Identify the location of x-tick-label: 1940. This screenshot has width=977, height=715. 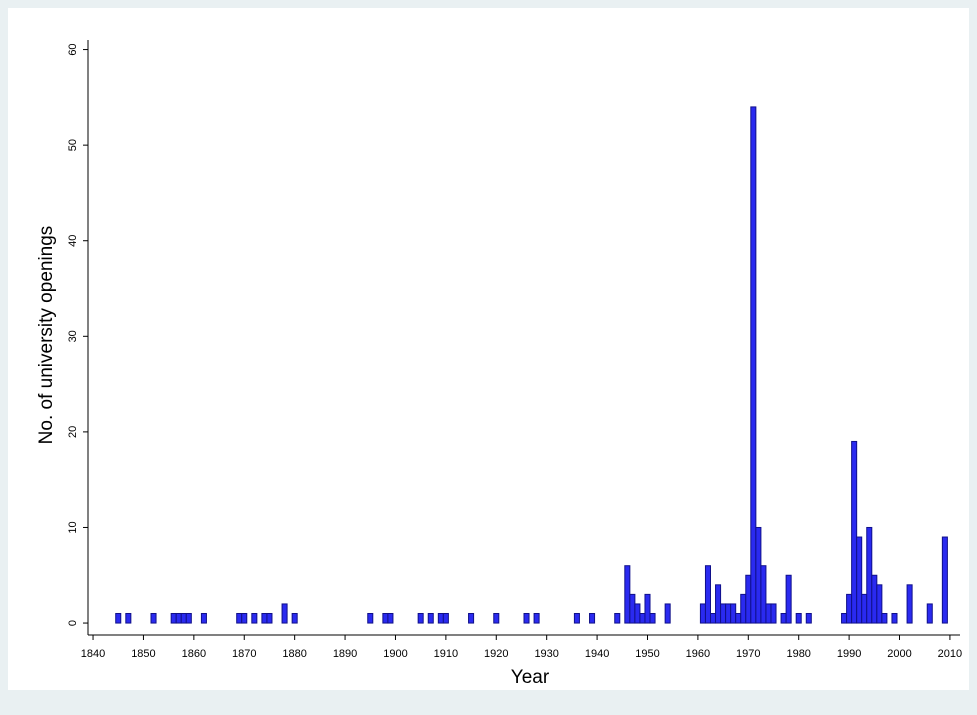
(597, 654).